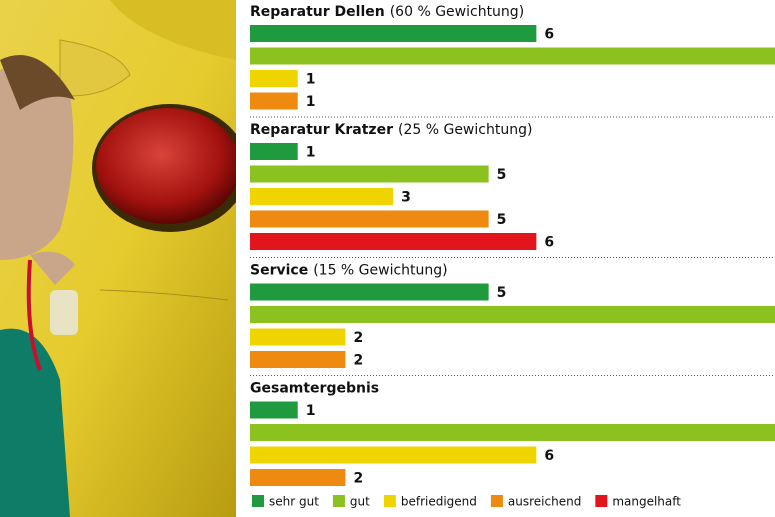 This screenshot has height=517, width=775. Describe the element at coordinates (294, 502) in the screenshot. I see `legend-label: sehr gut` at that location.